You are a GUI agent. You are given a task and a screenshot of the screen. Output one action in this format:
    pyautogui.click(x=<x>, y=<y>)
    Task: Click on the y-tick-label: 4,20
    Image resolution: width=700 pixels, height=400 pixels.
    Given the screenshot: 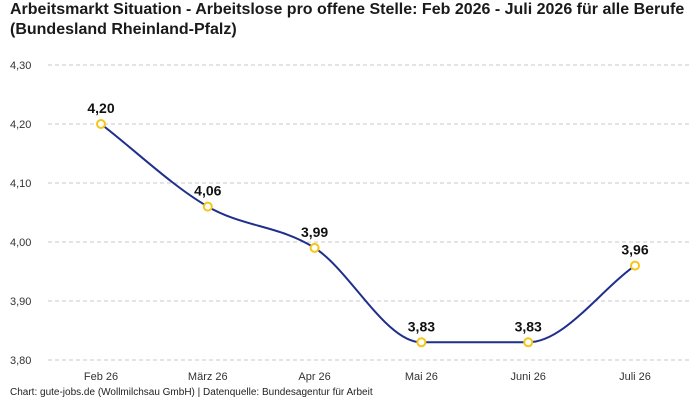 What is the action you would take?
    pyautogui.click(x=20, y=125)
    